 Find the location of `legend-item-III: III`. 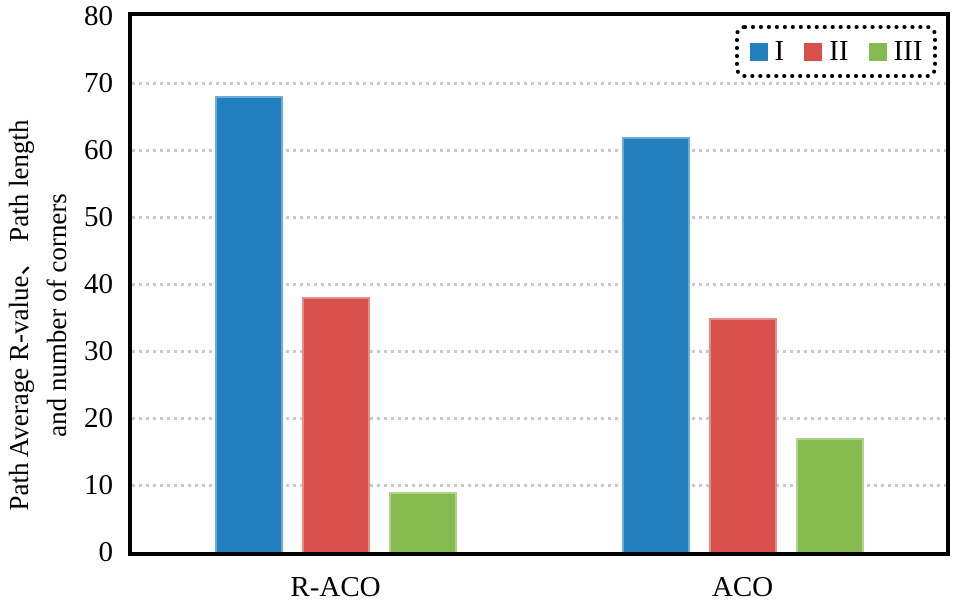

legend-item-III: III is located at coordinates (895, 51).